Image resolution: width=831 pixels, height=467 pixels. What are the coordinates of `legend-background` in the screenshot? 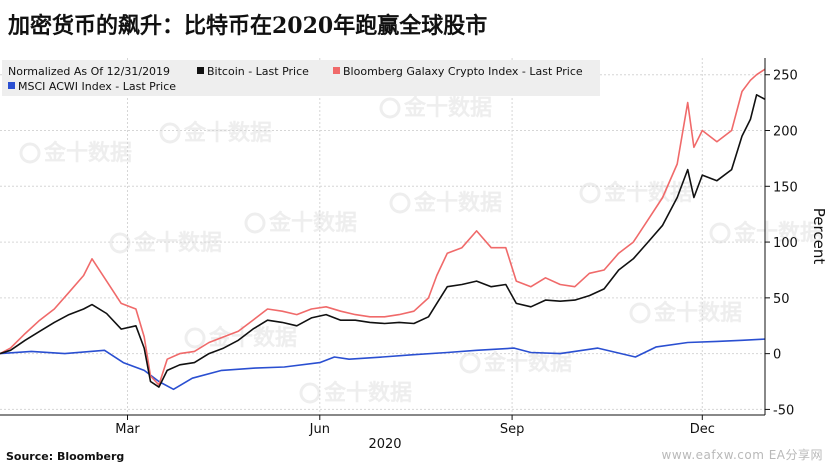 It's located at (301, 78).